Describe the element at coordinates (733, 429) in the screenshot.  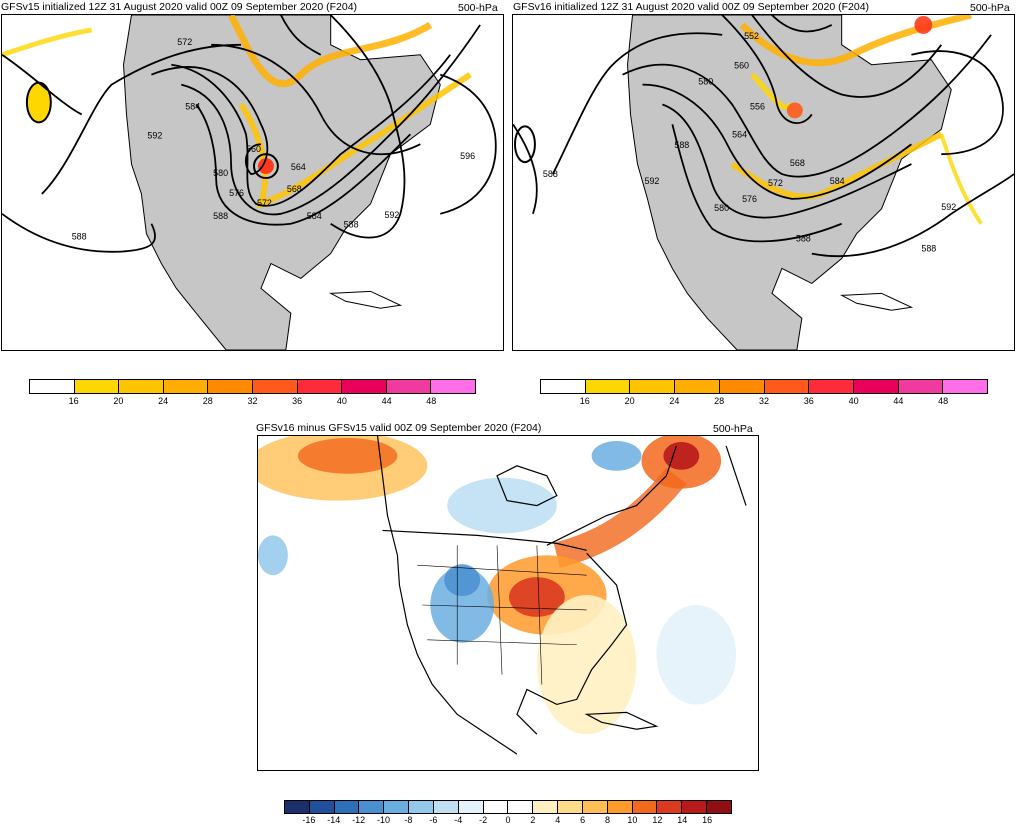
I see `panel3-level: 500-hPa` at that location.